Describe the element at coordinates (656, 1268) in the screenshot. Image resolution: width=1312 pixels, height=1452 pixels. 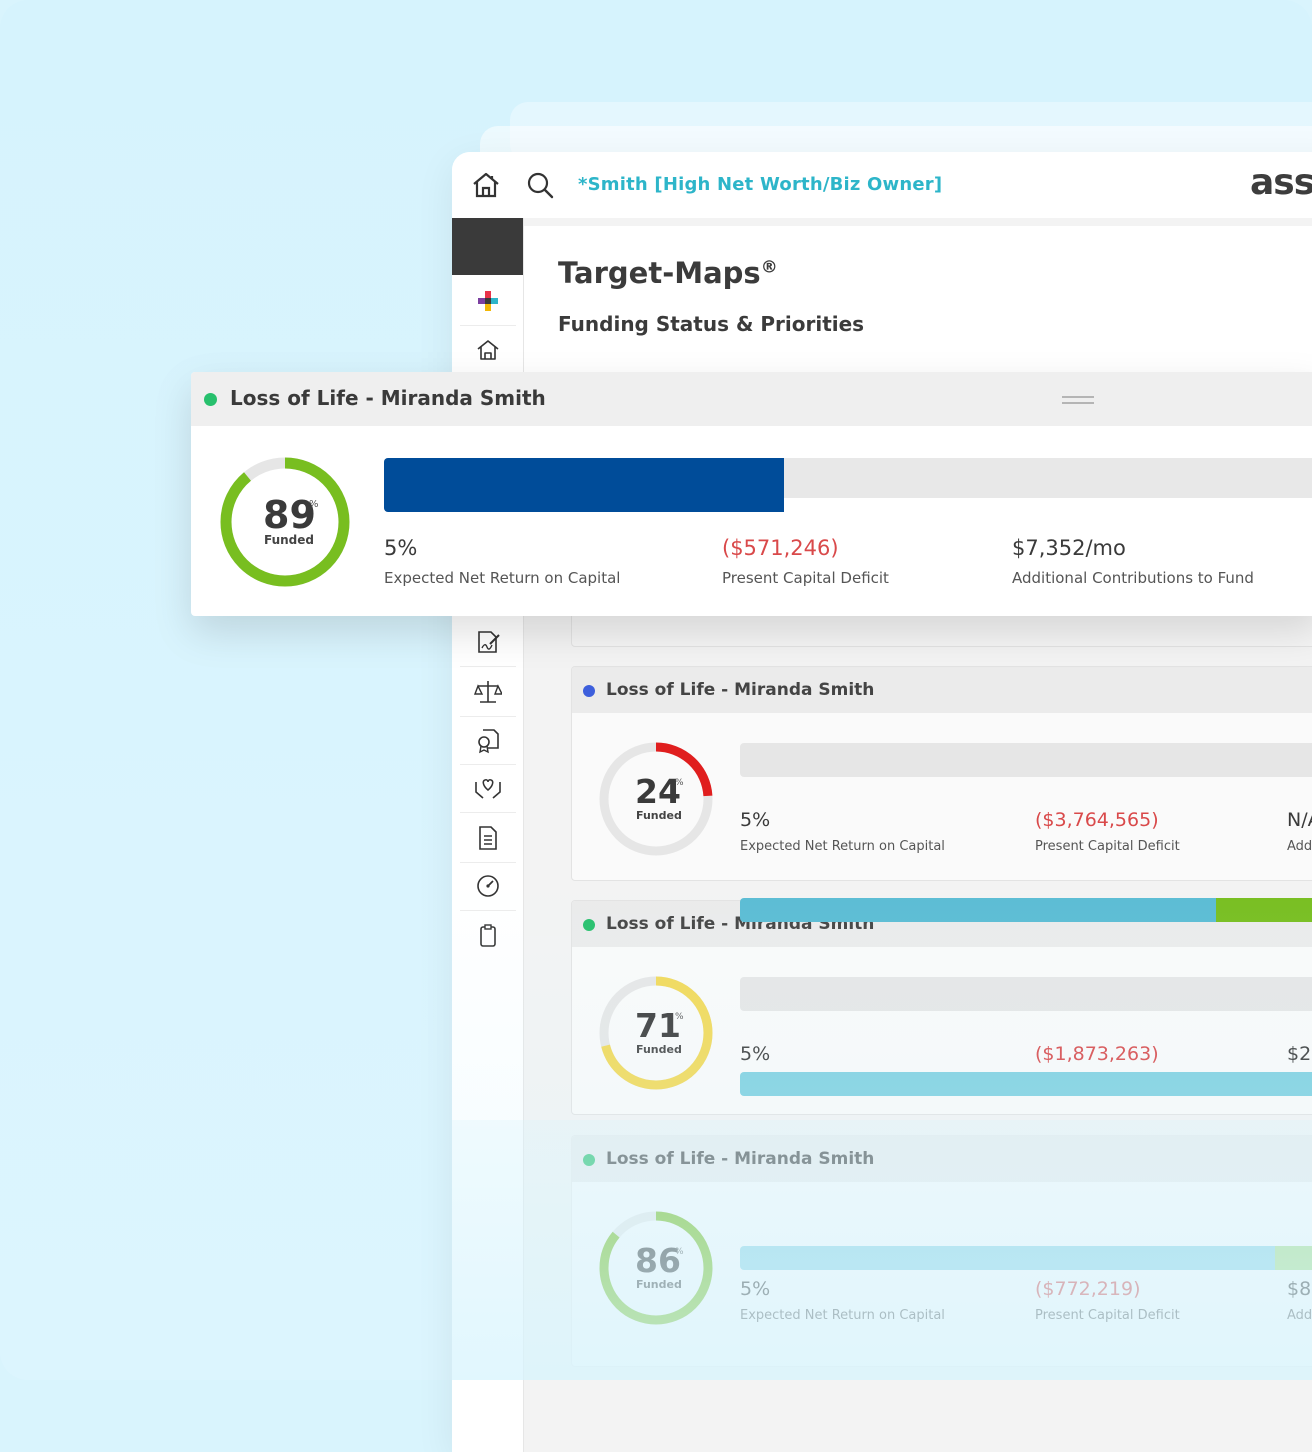
I see `funded-gauge: 86 % Funded` at that location.